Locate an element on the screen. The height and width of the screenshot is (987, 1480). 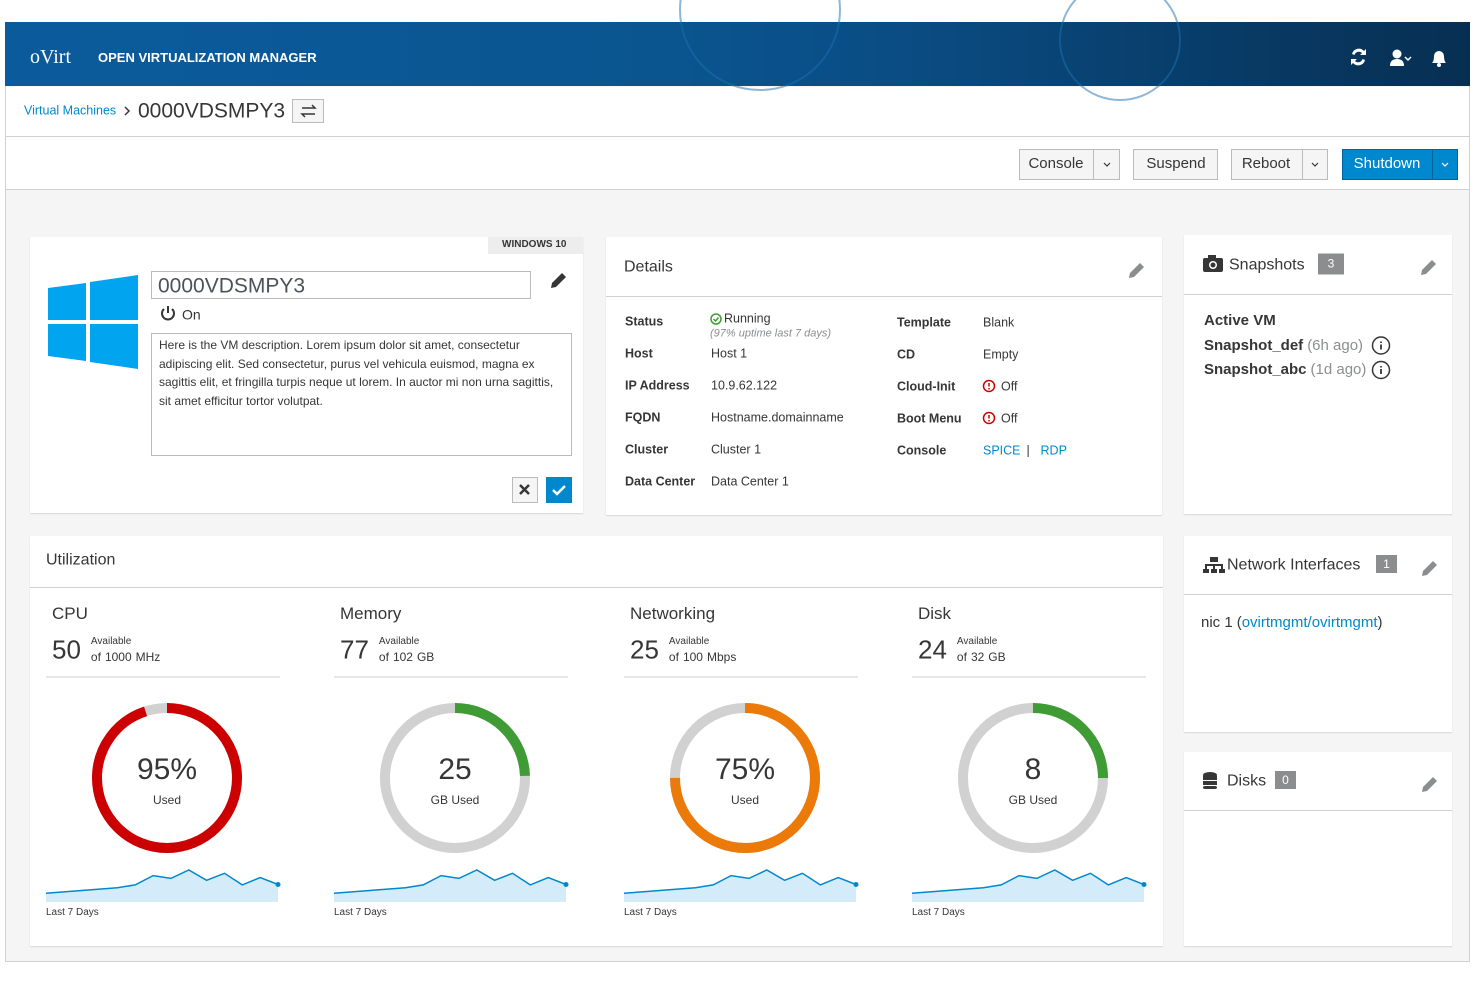
available-value: 24 is located at coordinates (932, 649).